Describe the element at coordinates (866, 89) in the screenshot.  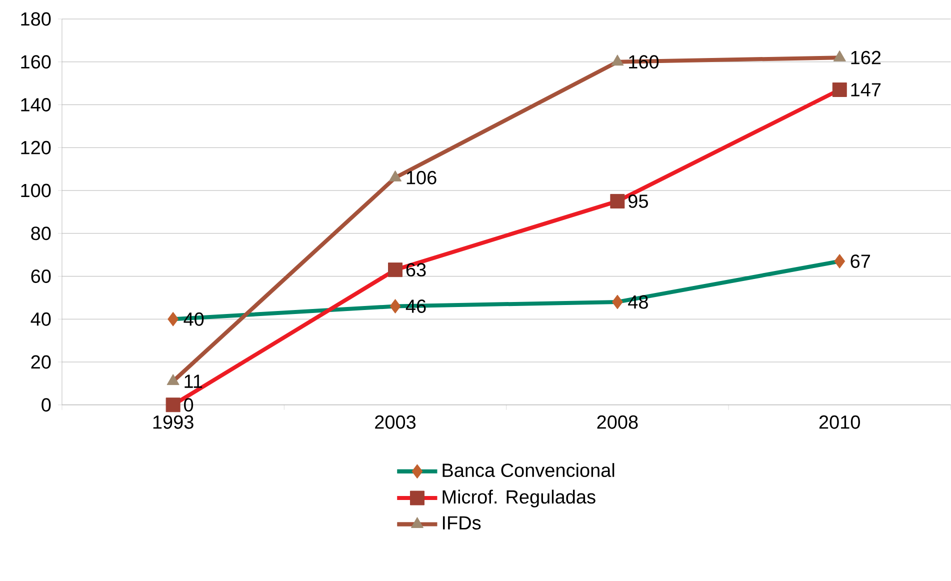
I see `data-label: 147` at that location.